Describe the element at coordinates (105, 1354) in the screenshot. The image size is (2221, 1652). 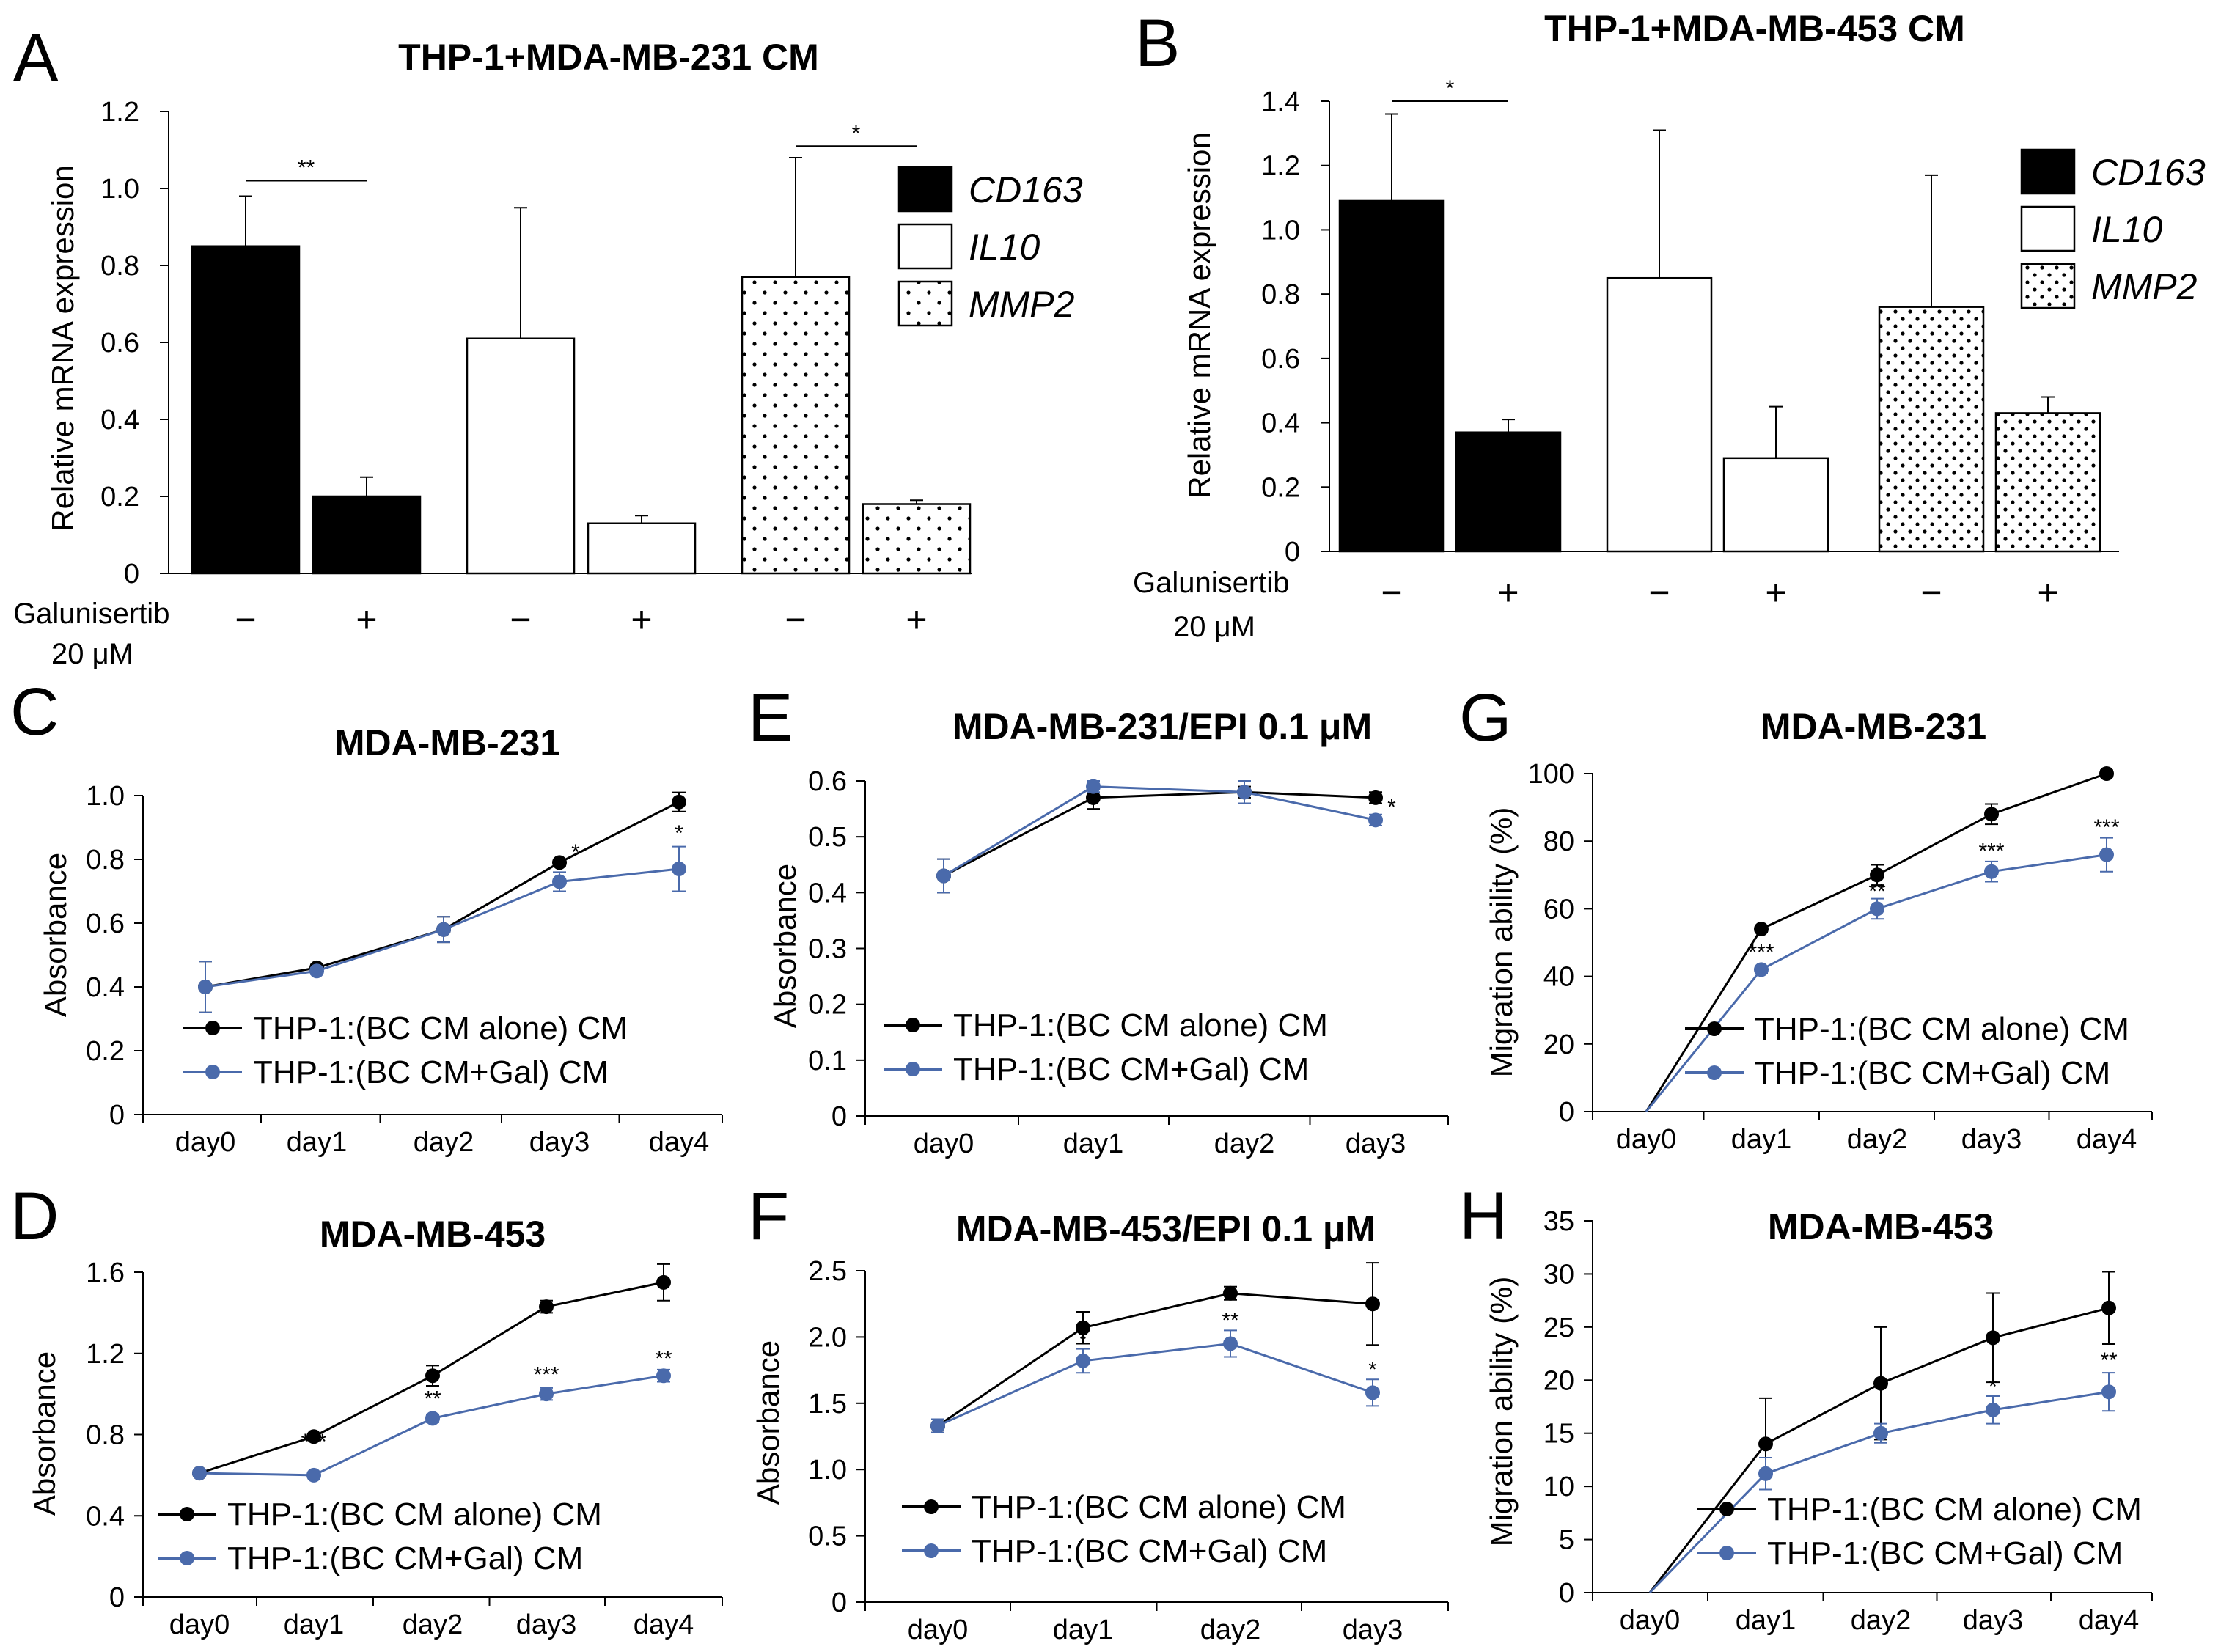
I see `y-tick-label: 1.2` at that location.